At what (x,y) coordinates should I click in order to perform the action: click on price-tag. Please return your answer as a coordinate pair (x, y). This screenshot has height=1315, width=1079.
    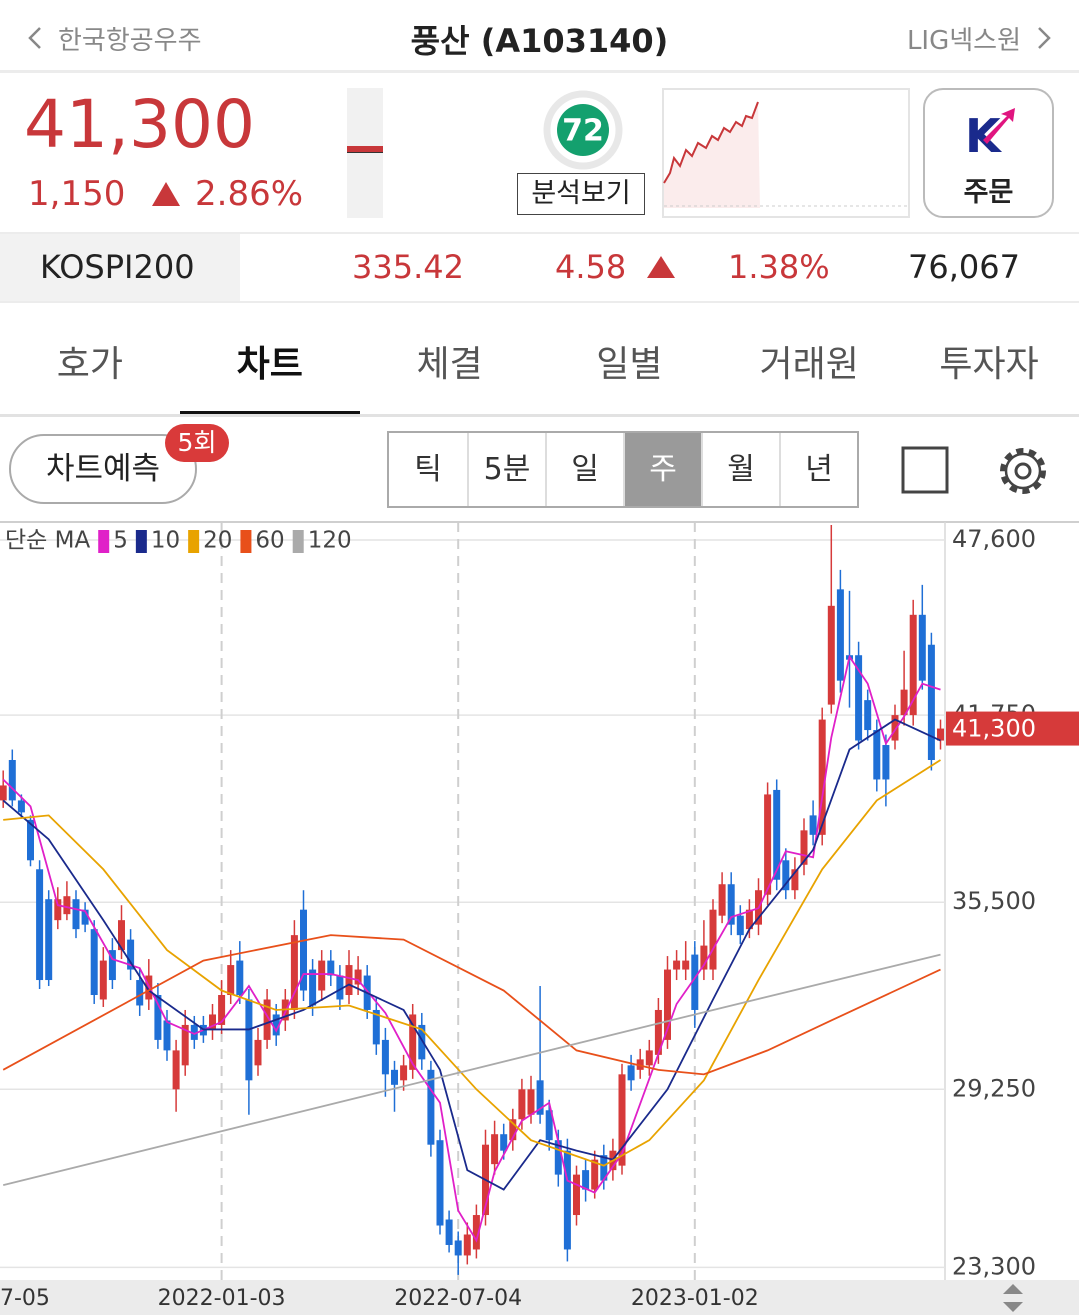
    Looking at the image, I should click on (1012, 728).